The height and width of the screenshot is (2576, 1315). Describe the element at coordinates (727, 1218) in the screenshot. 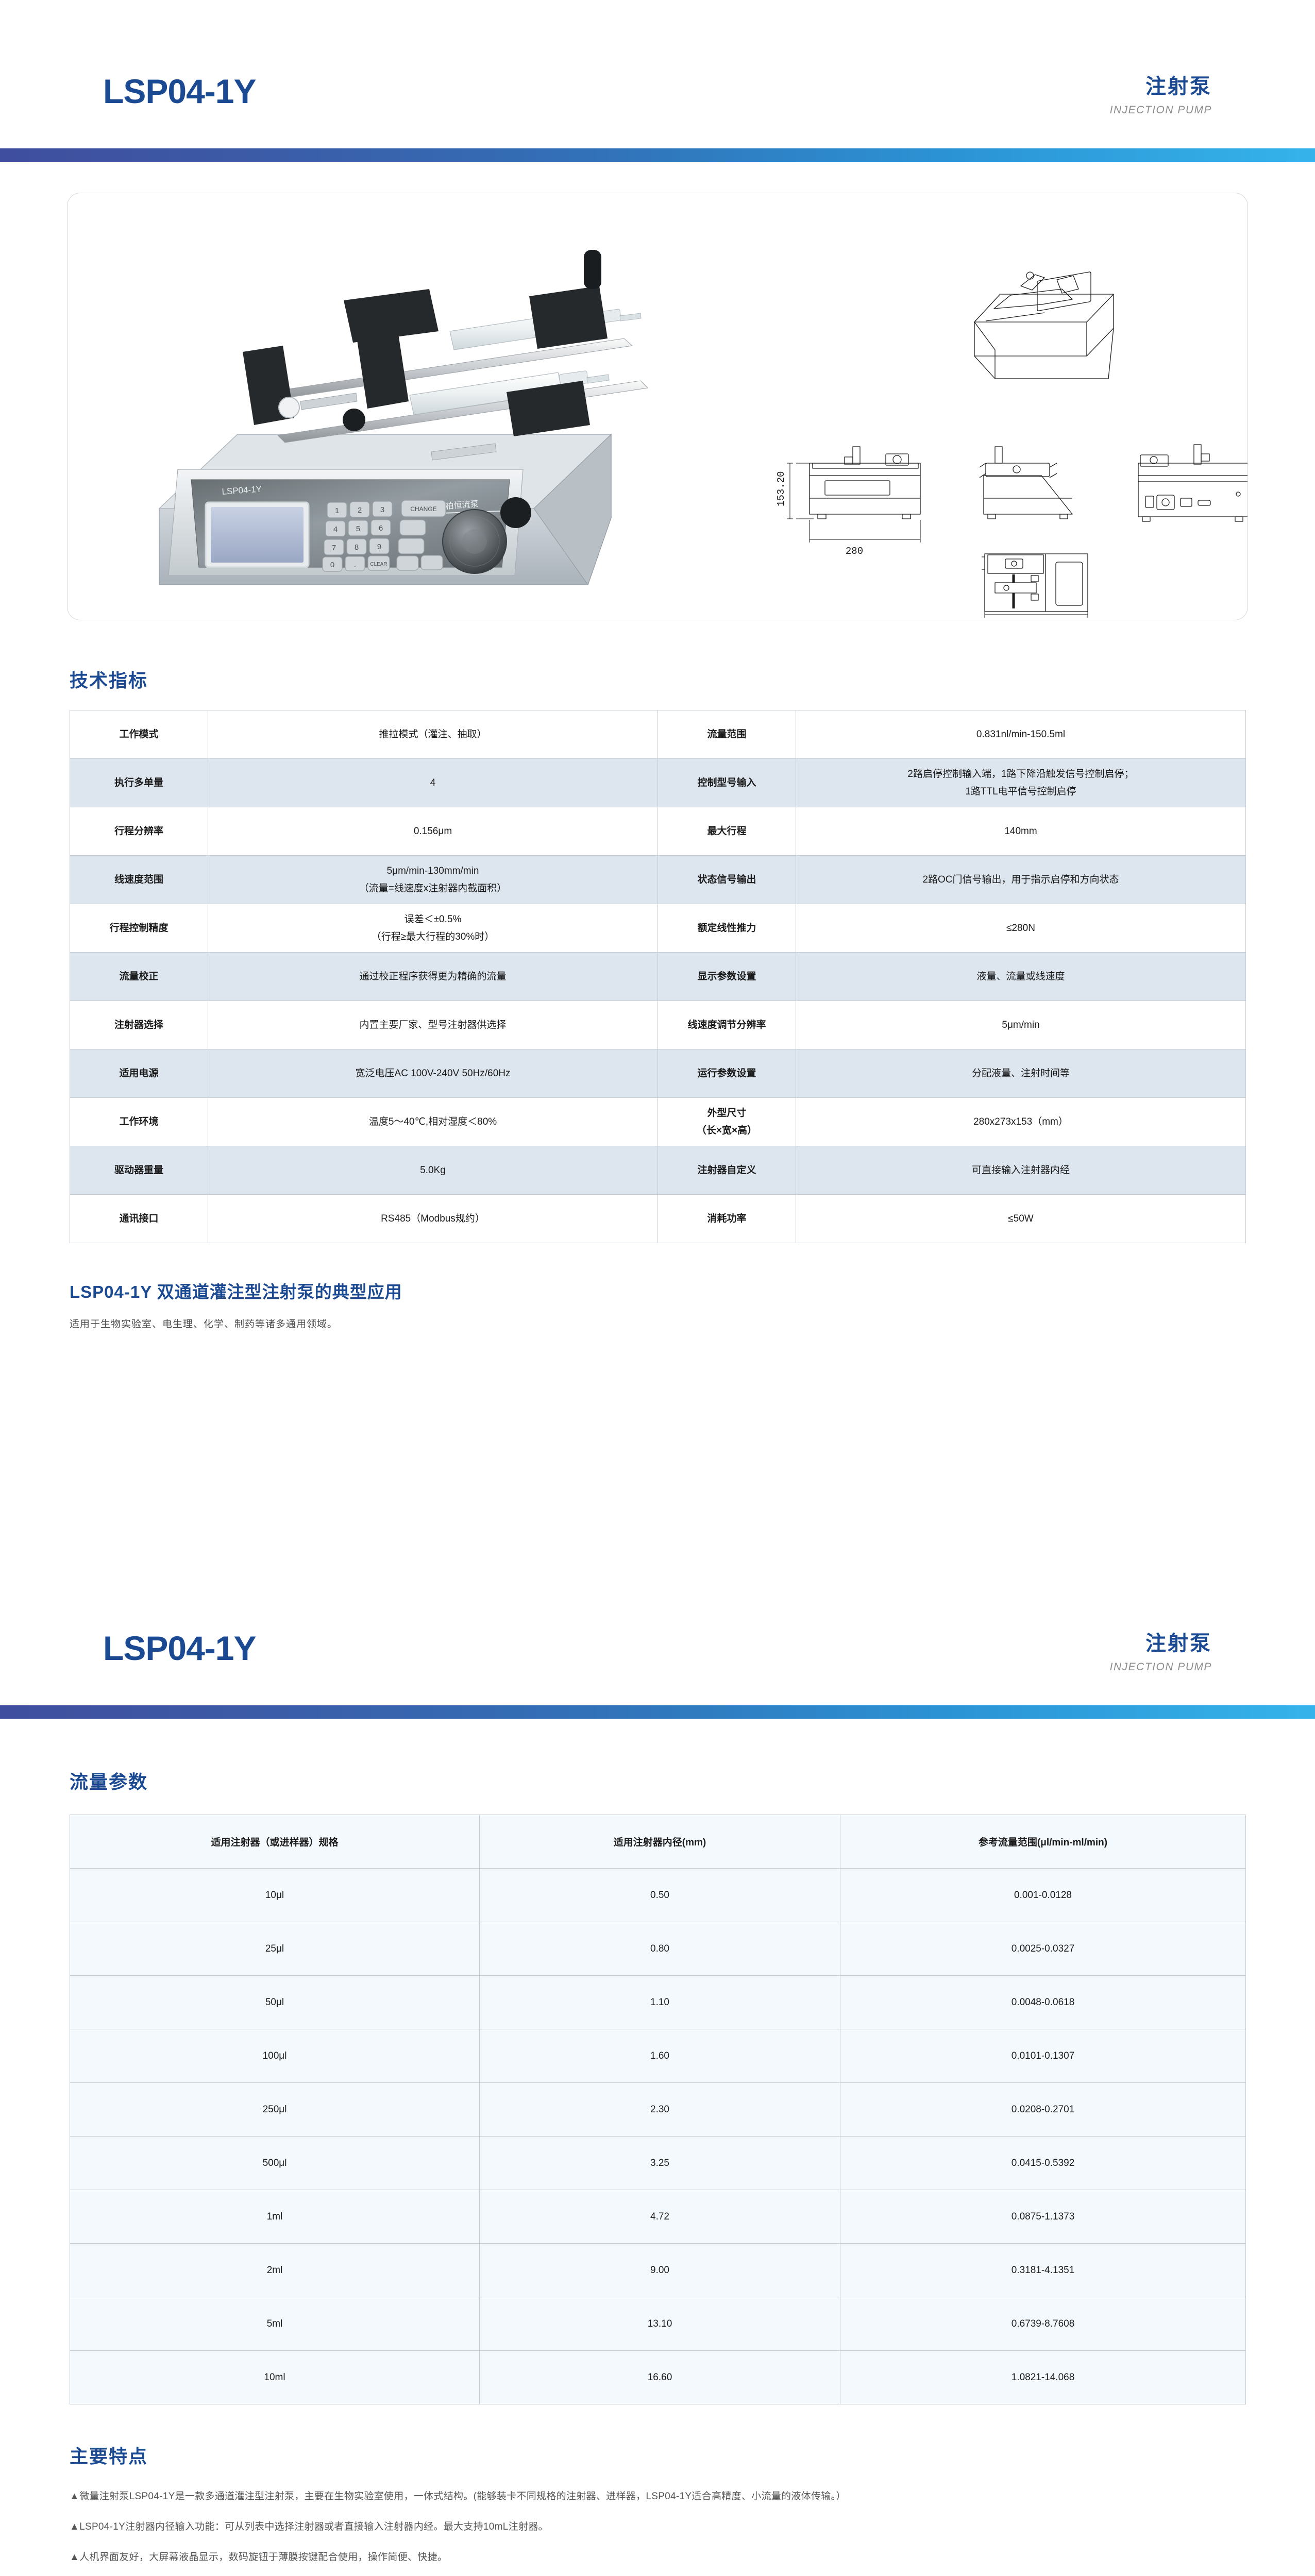

I see `spec-label: 消耗功率` at that location.